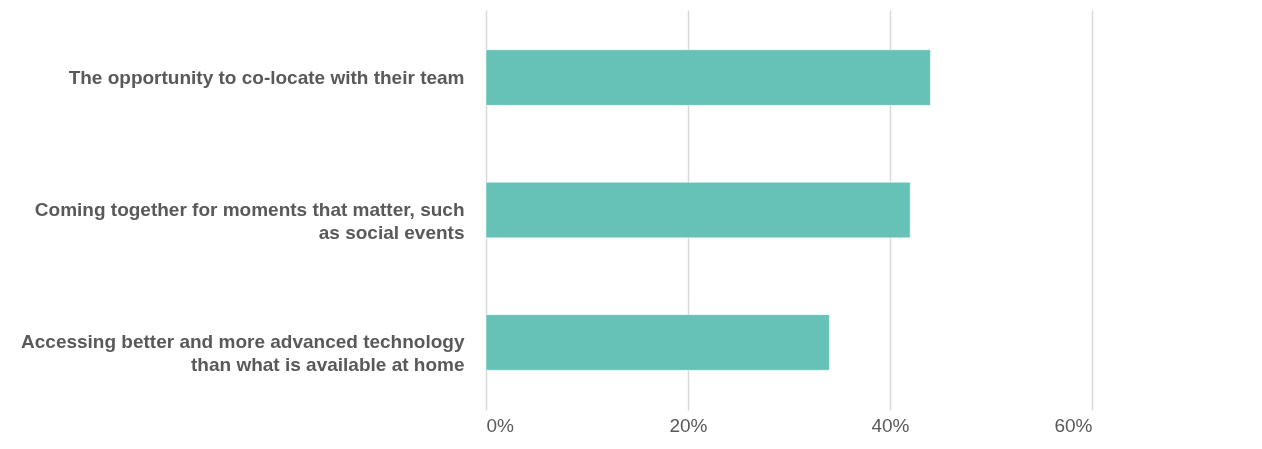  I want to click on x-tick-label: 40%, so click(890, 425).